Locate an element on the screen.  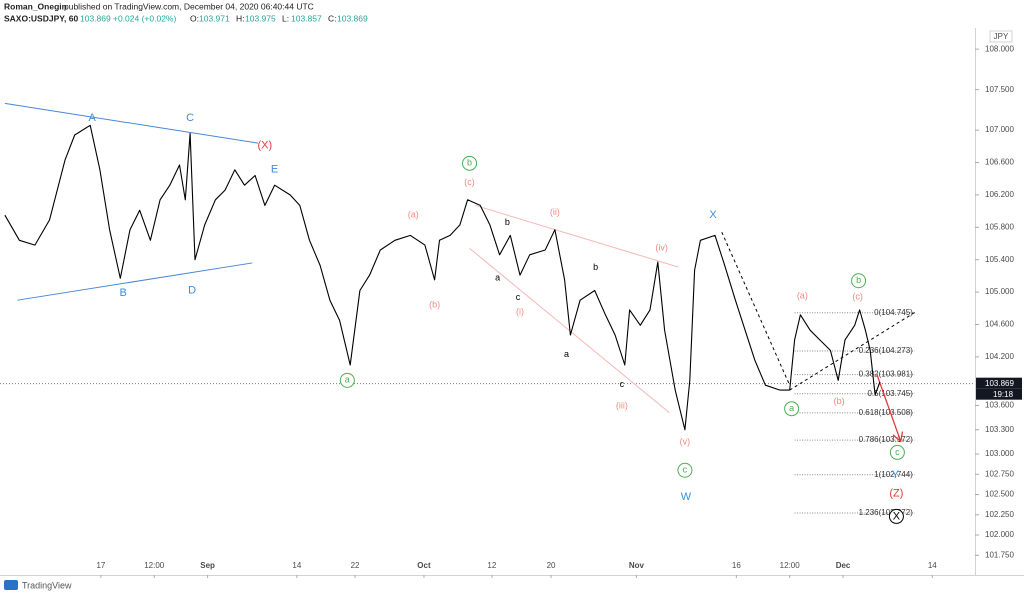
y-tick-label: 102.750 is located at coordinates (999, 473).